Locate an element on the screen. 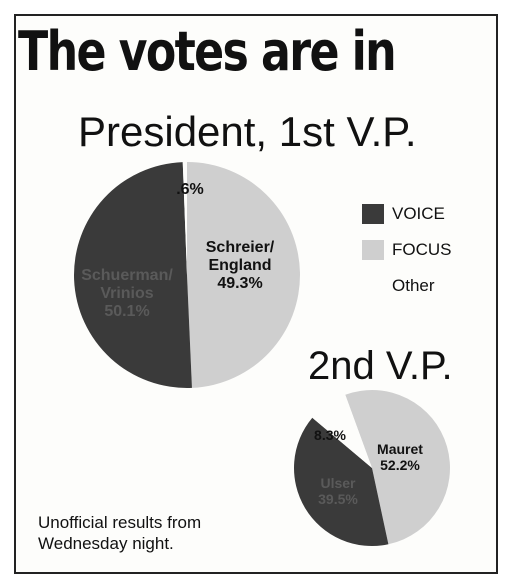 This screenshot has width=516, height=587. legend: VOICE FOCUS Other is located at coordinates (407, 250).